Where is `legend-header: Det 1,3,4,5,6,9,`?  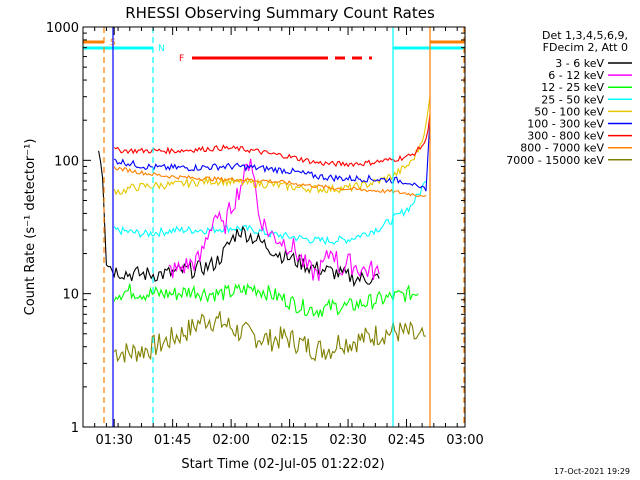 legend-header: Det 1,3,4,5,6,9, is located at coordinates (585, 35).